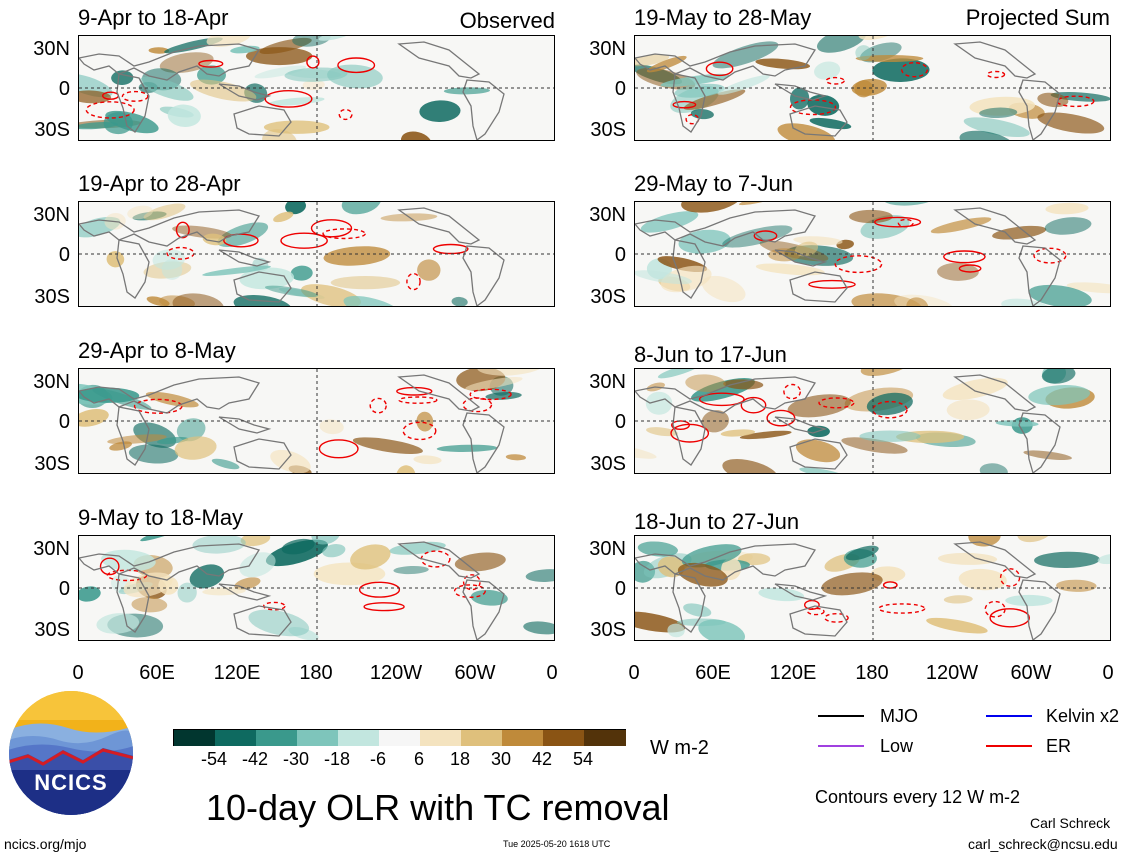  What do you see at coordinates (161, 517) in the screenshot?
I see `panel-title: 9-May to 18-May` at bounding box center [161, 517].